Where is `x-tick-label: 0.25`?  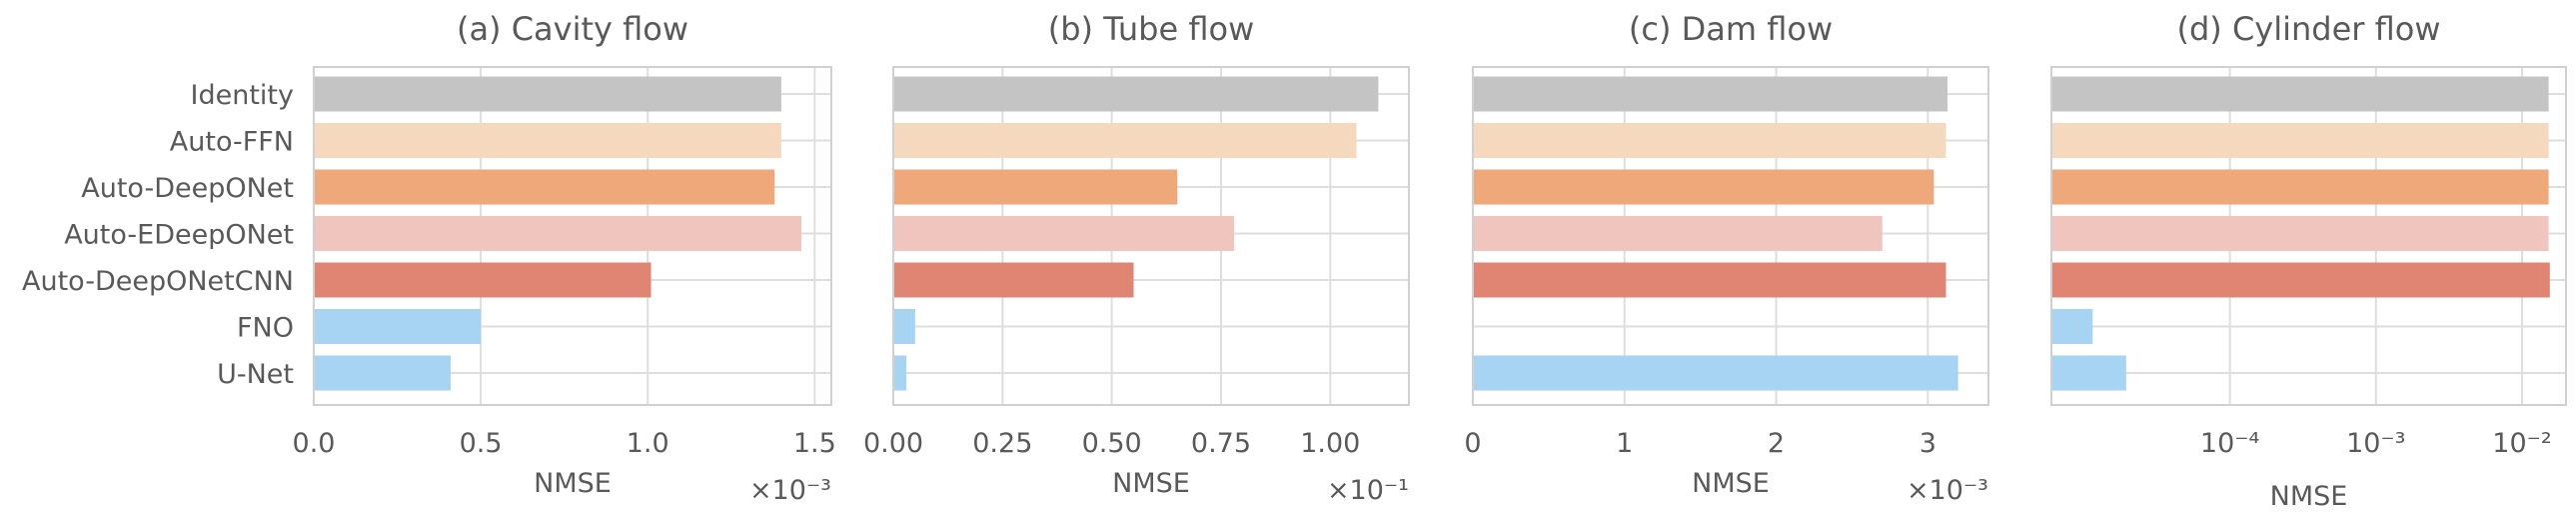
x-tick-label: 0.25 is located at coordinates (1002, 443).